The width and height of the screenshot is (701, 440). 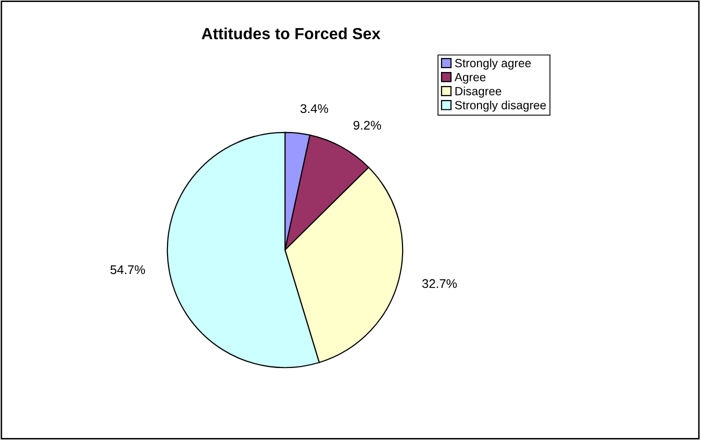 What do you see at coordinates (500, 106) in the screenshot?
I see `legend-label: Strongly disagree` at bounding box center [500, 106].